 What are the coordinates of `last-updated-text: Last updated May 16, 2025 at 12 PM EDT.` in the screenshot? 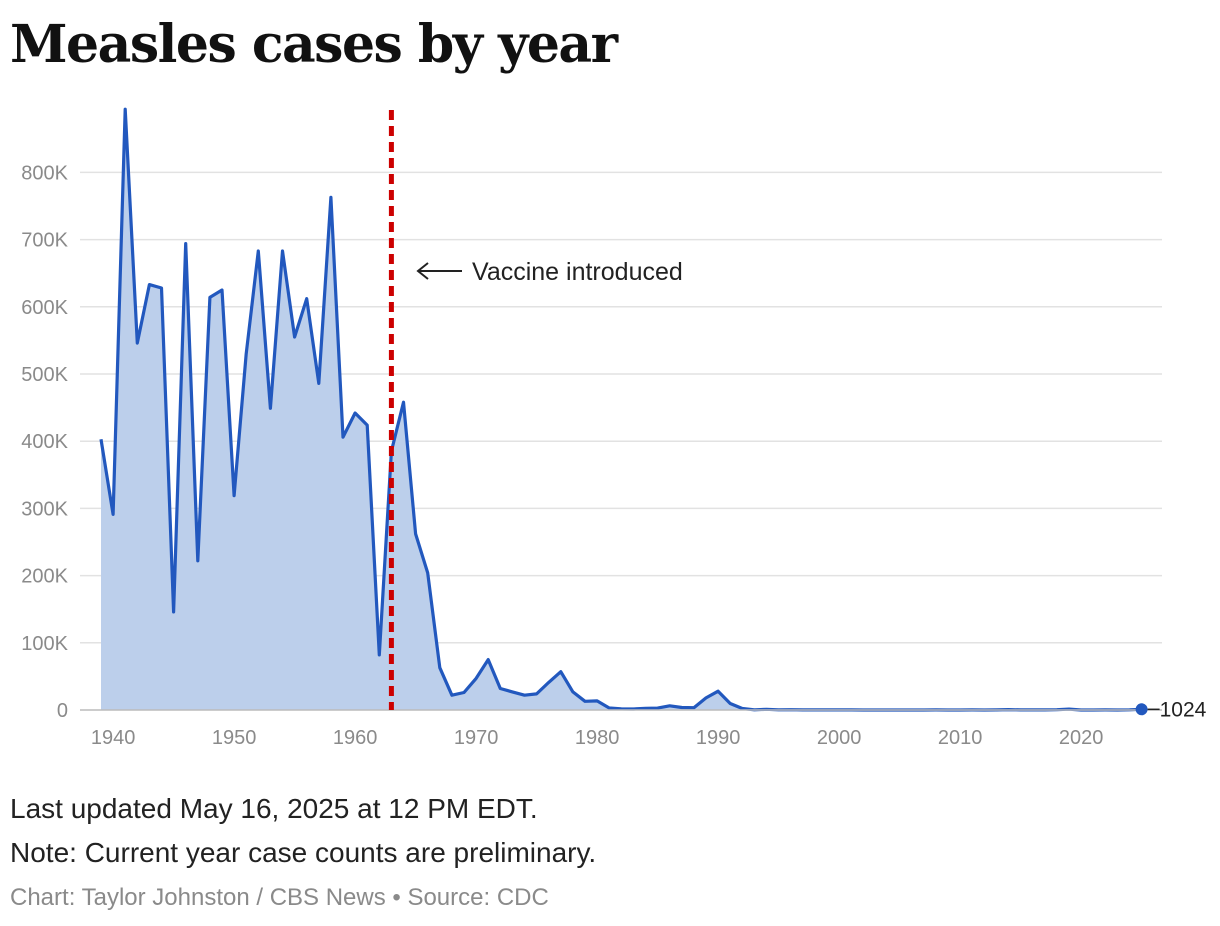 It's located at (274, 808).